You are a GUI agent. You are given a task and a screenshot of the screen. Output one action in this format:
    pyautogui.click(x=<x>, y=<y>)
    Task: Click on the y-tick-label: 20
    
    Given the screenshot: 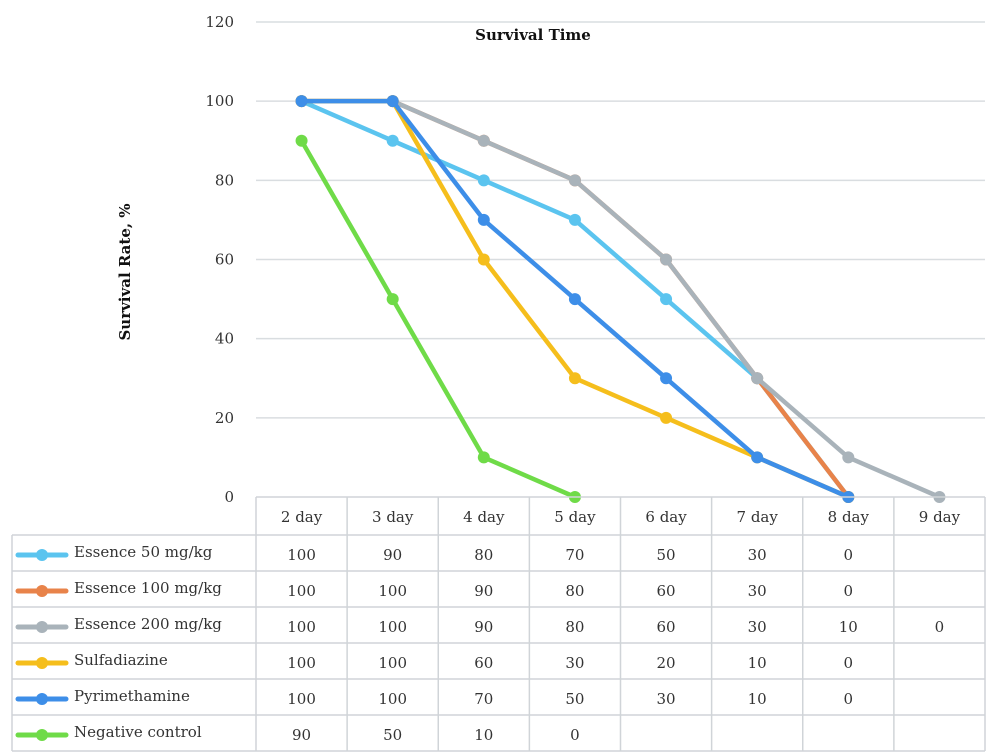 What is the action you would take?
    pyautogui.click(x=224, y=418)
    